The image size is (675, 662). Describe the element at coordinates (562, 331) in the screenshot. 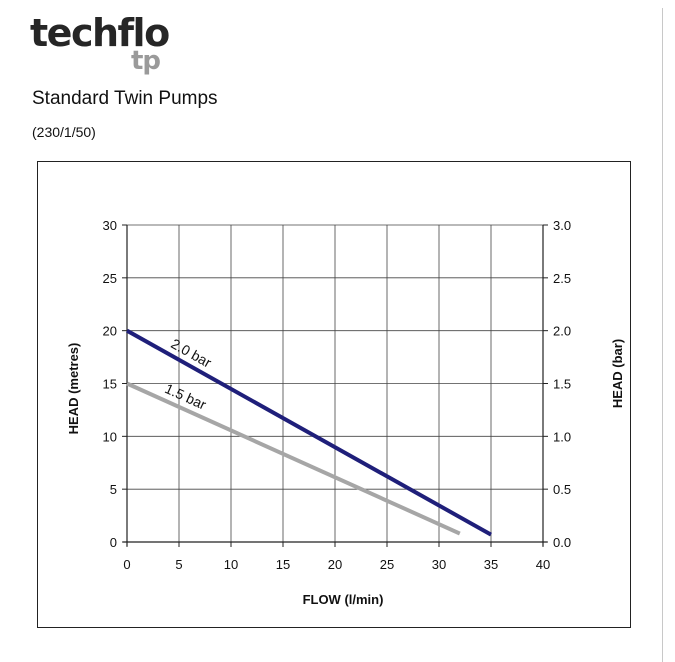

I see `y2-tick-label: 2.0` at that location.